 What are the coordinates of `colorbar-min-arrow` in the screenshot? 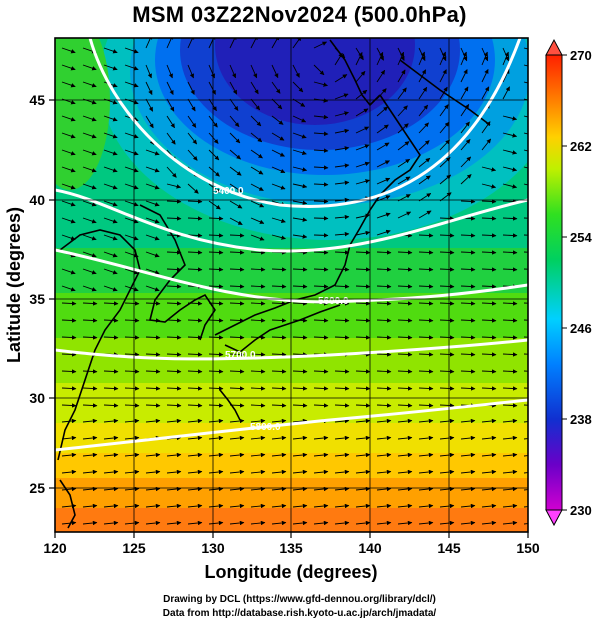 It's located at (554, 518).